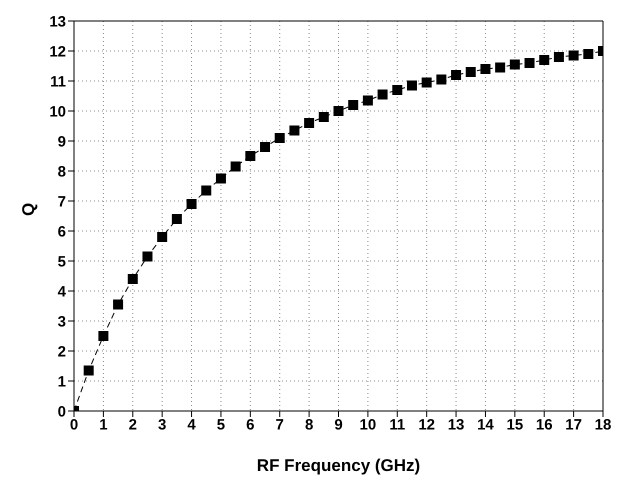 The width and height of the screenshot is (627, 493). Describe the element at coordinates (191, 425) in the screenshot. I see `x-tick-label: 4` at that location.